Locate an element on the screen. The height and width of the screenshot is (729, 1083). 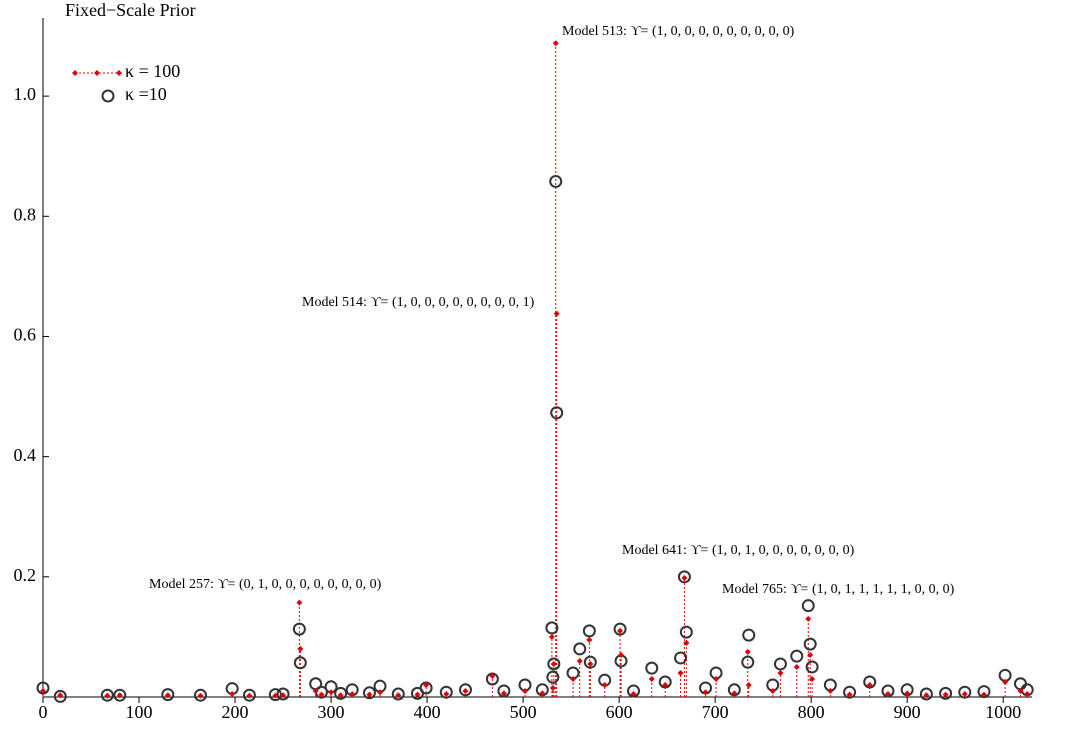
x-tick-label: 800 is located at coordinates (811, 712).